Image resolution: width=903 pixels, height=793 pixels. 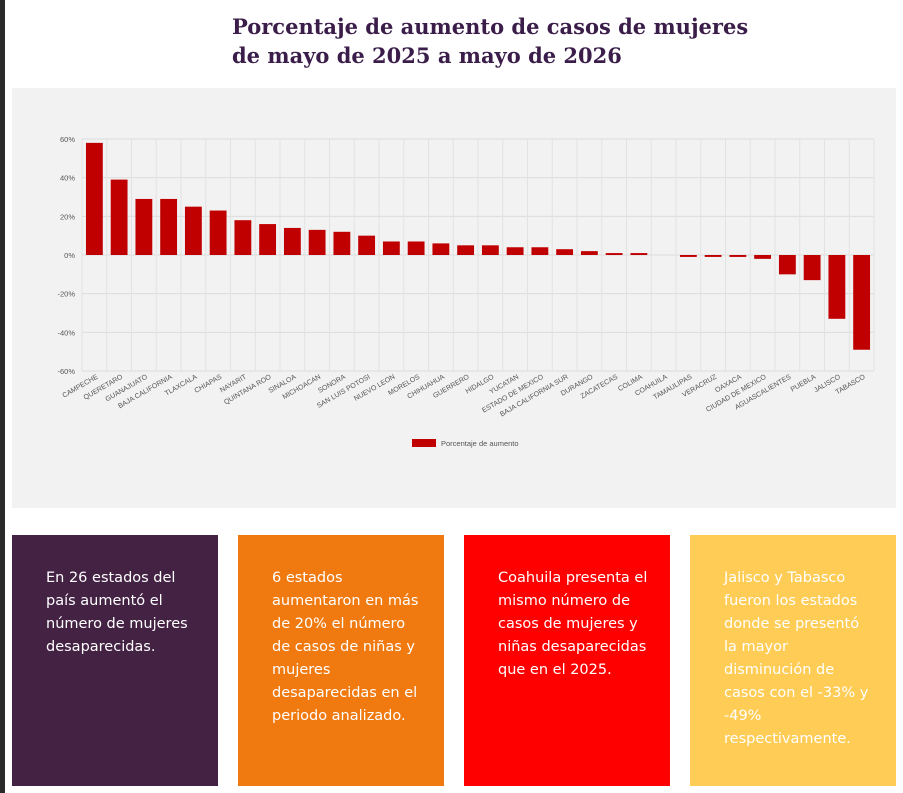 I want to click on bar-puebla, so click(x=812, y=268).